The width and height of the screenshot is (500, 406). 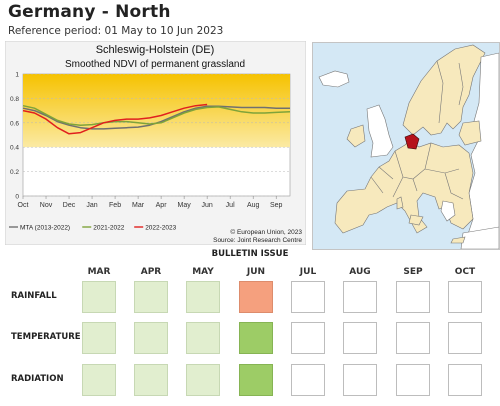 I want to click on indicator-cell-radiation-oct, so click(x=465, y=380).